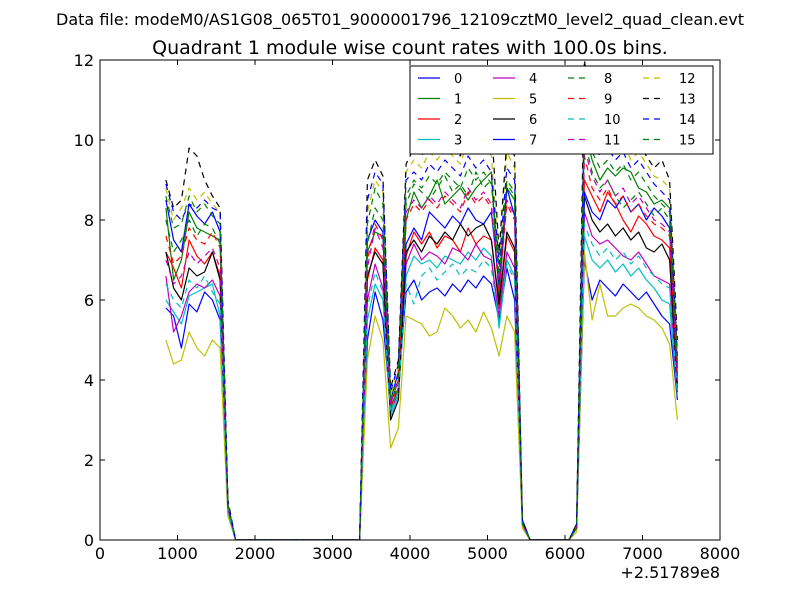 The width and height of the screenshot is (800, 600). What do you see at coordinates (687, 141) in the screenshot?
I see `legend-label-15: 15` at bounding box center [687, 141].